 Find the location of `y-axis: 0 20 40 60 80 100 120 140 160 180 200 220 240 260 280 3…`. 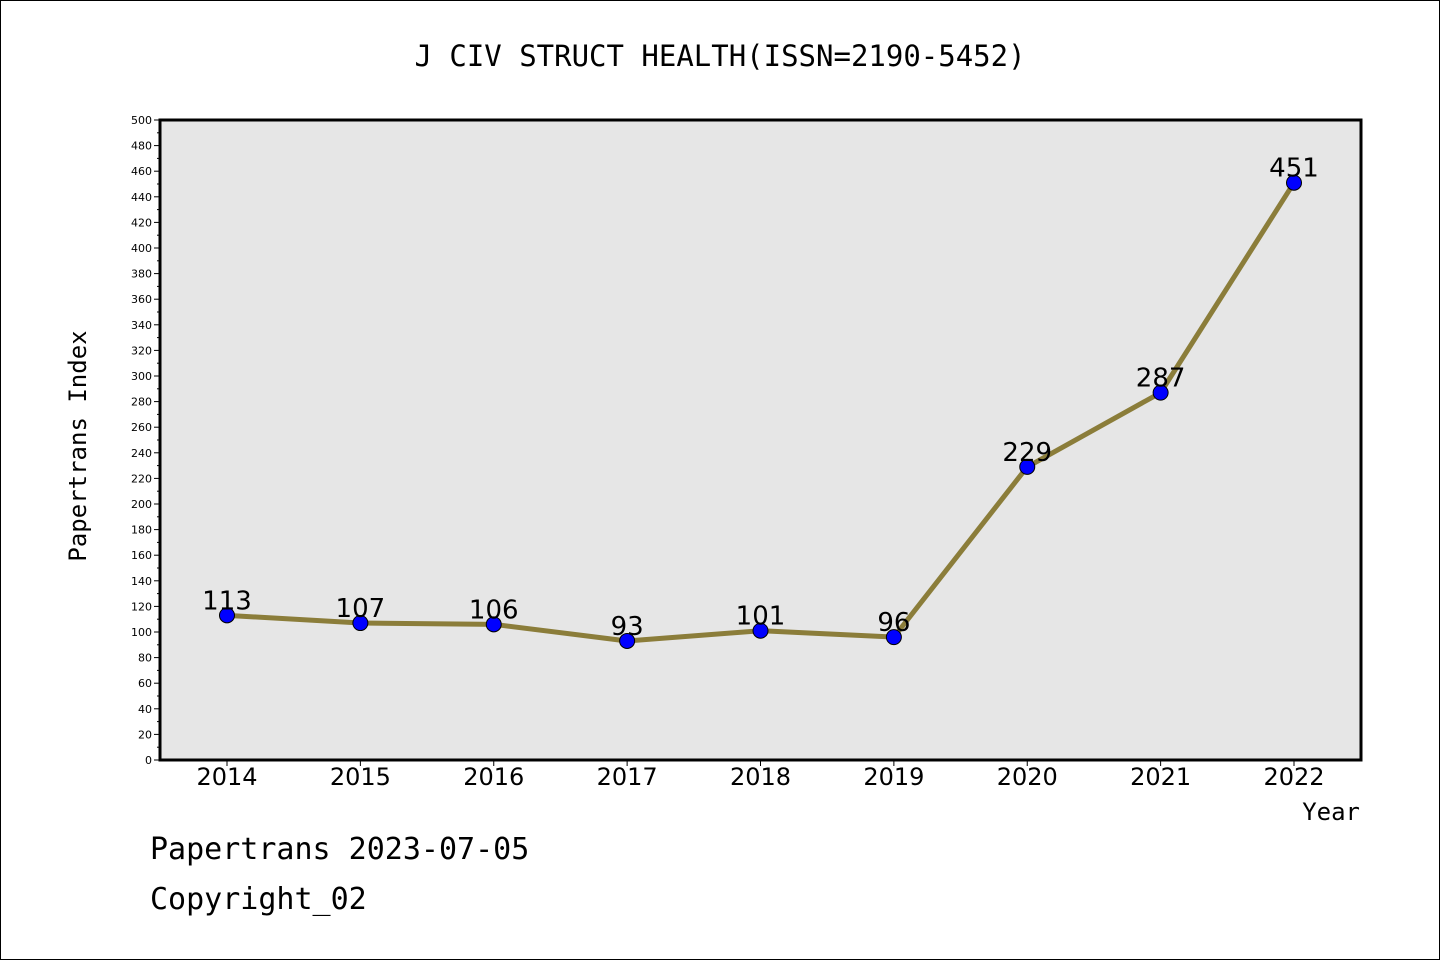

y-axis: 0 20 40 60 80 100 120 140 160 180 200 220 240 260 280 3… is located at coordinates (145, 440).